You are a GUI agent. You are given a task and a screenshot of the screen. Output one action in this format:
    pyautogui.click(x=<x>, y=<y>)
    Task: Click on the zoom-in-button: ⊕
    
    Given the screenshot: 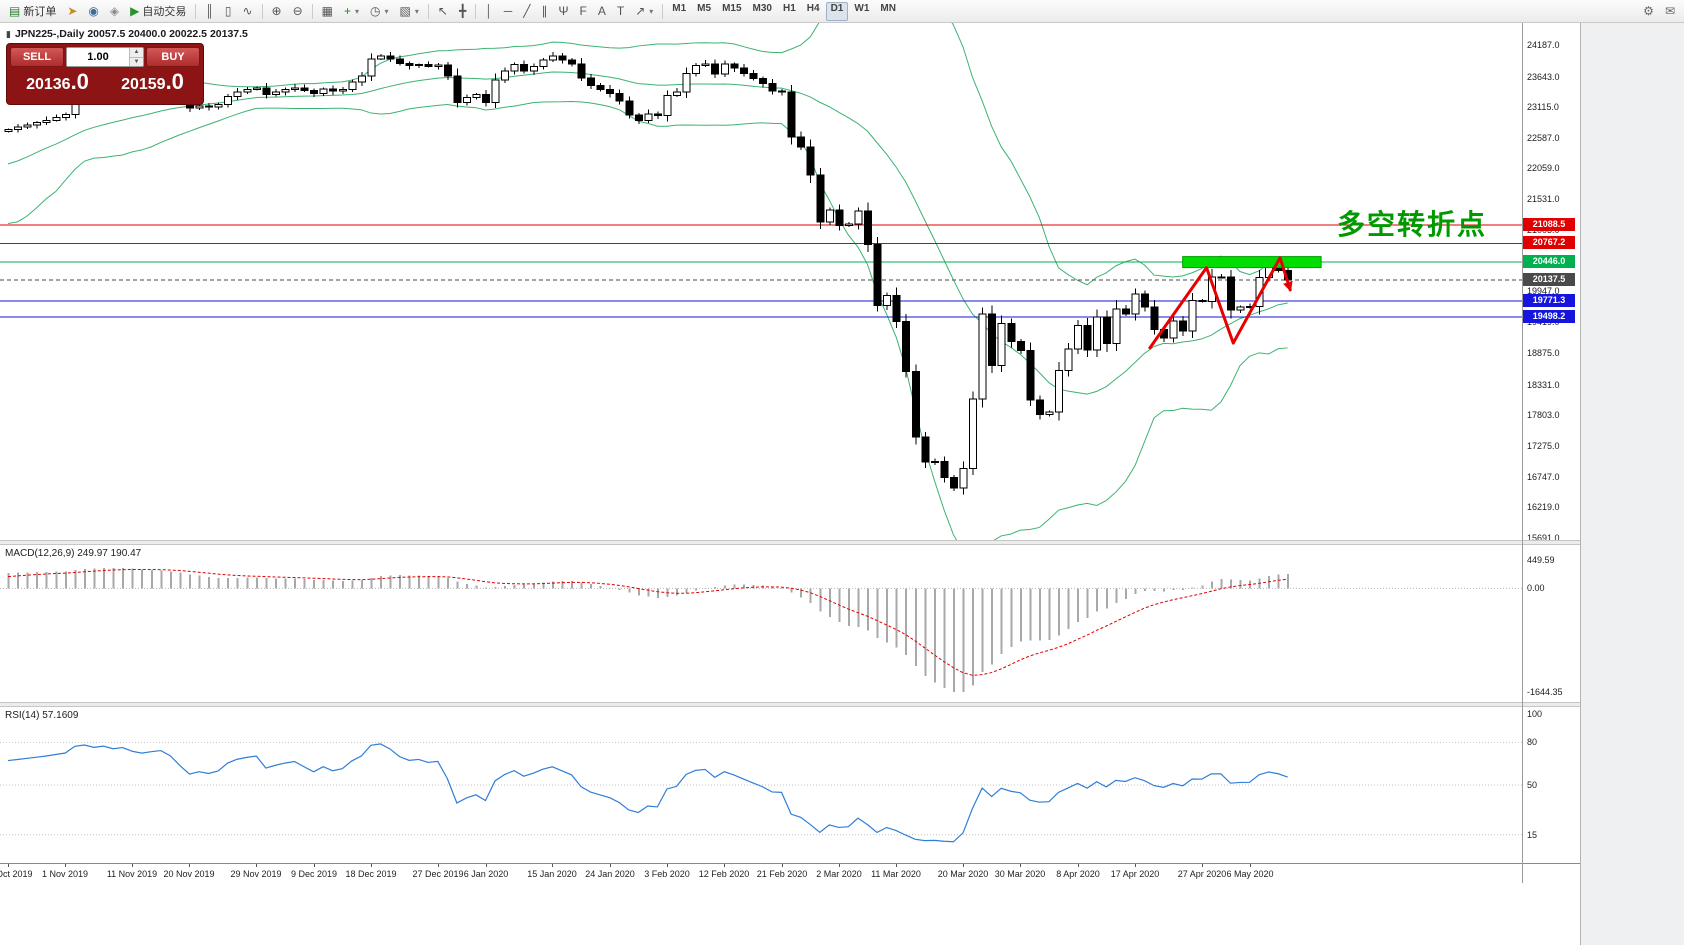 What is the action you would take?
    pyautogui.click(x=277, y=11)
    